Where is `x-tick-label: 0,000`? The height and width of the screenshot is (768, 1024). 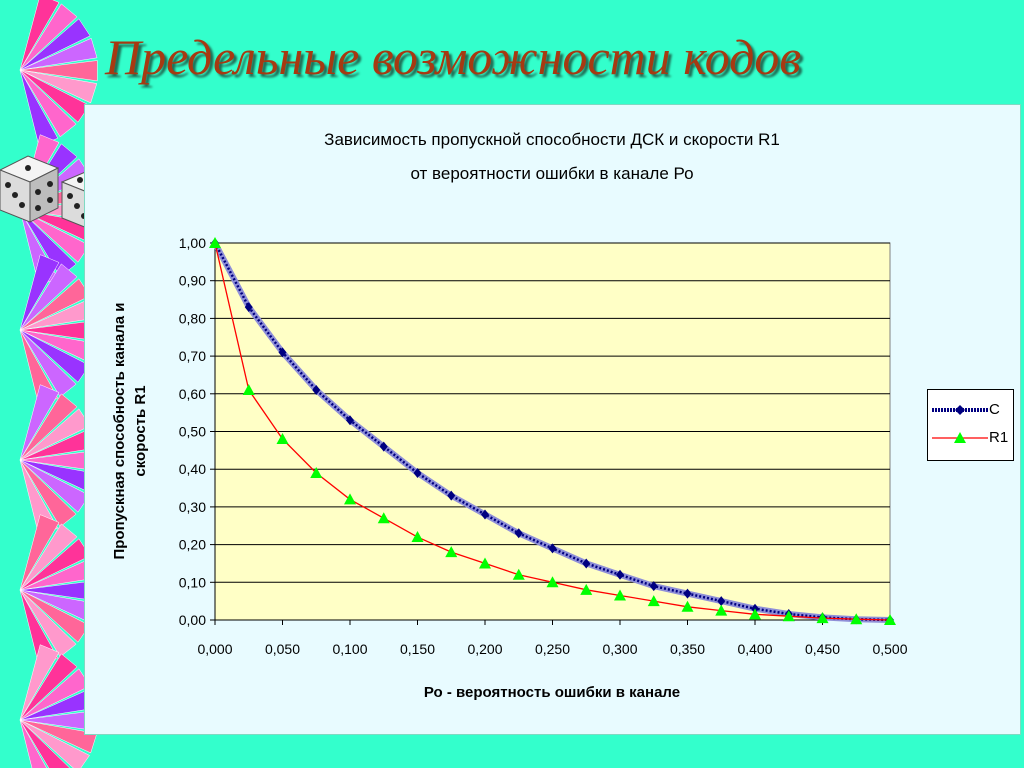 x-tick-label: 0,000 is located at coordinates (214, 649).